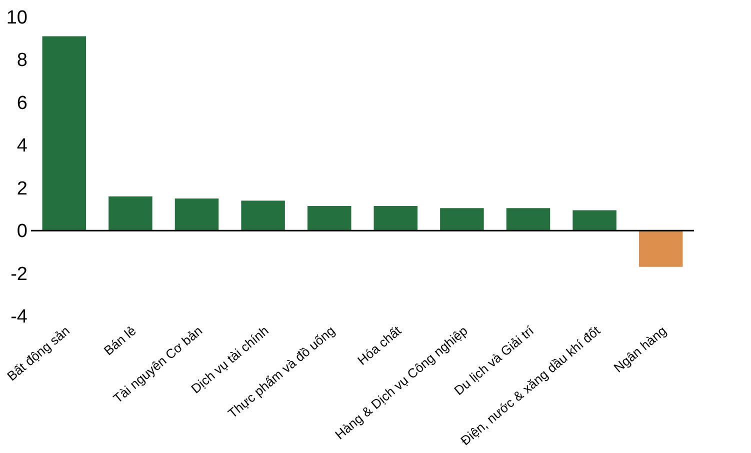 Image resolution: width=751 pixels, height=453 pixels. I want to click on x-tick-label: Hóa chất, so click(379, 345).